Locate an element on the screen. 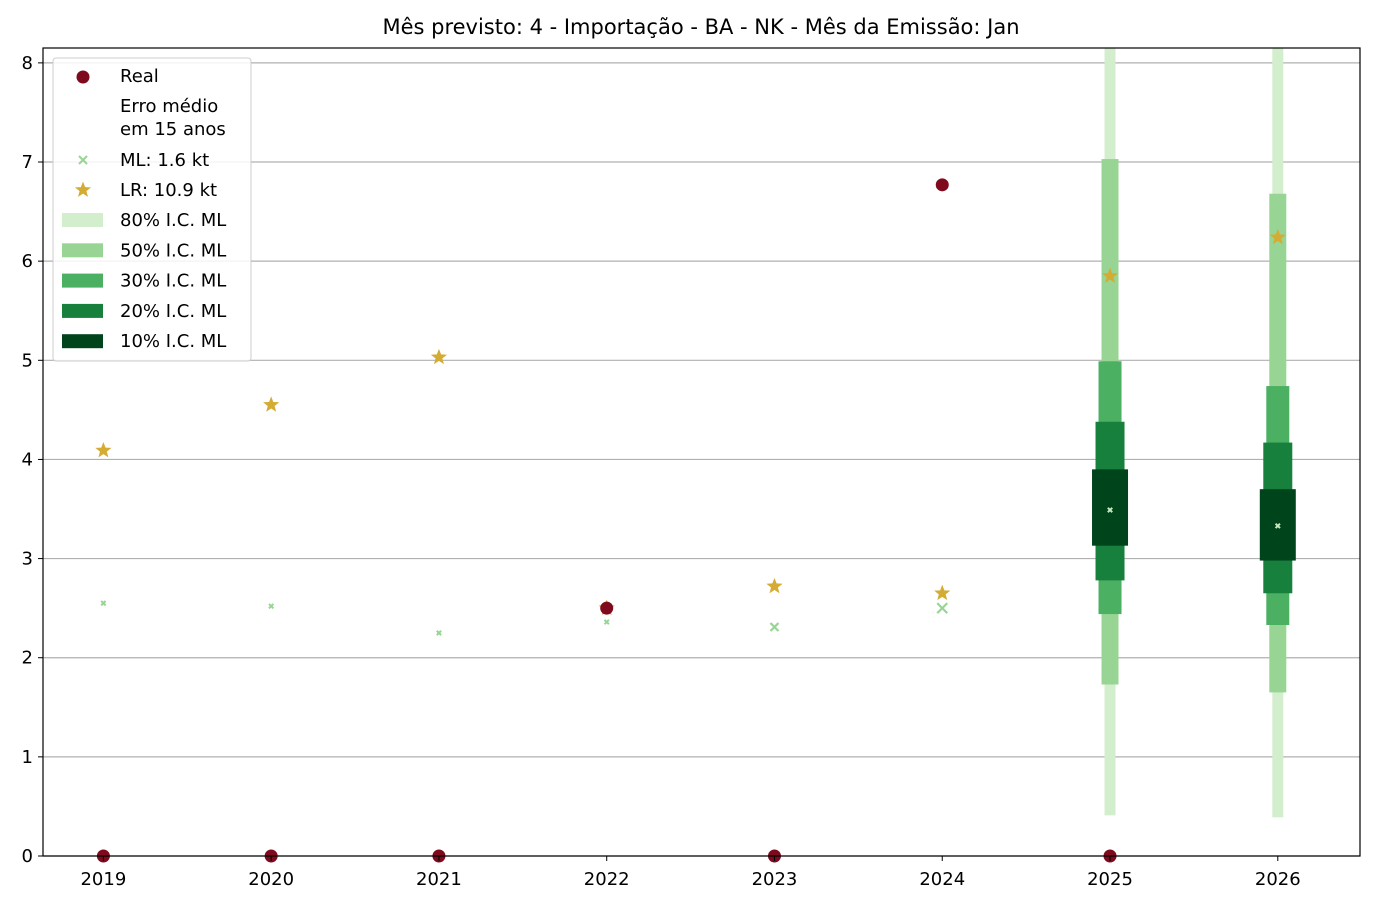 This screenshot has height=906, width=1374. y-tick-label: 6 is located at coordinates (27, 261).